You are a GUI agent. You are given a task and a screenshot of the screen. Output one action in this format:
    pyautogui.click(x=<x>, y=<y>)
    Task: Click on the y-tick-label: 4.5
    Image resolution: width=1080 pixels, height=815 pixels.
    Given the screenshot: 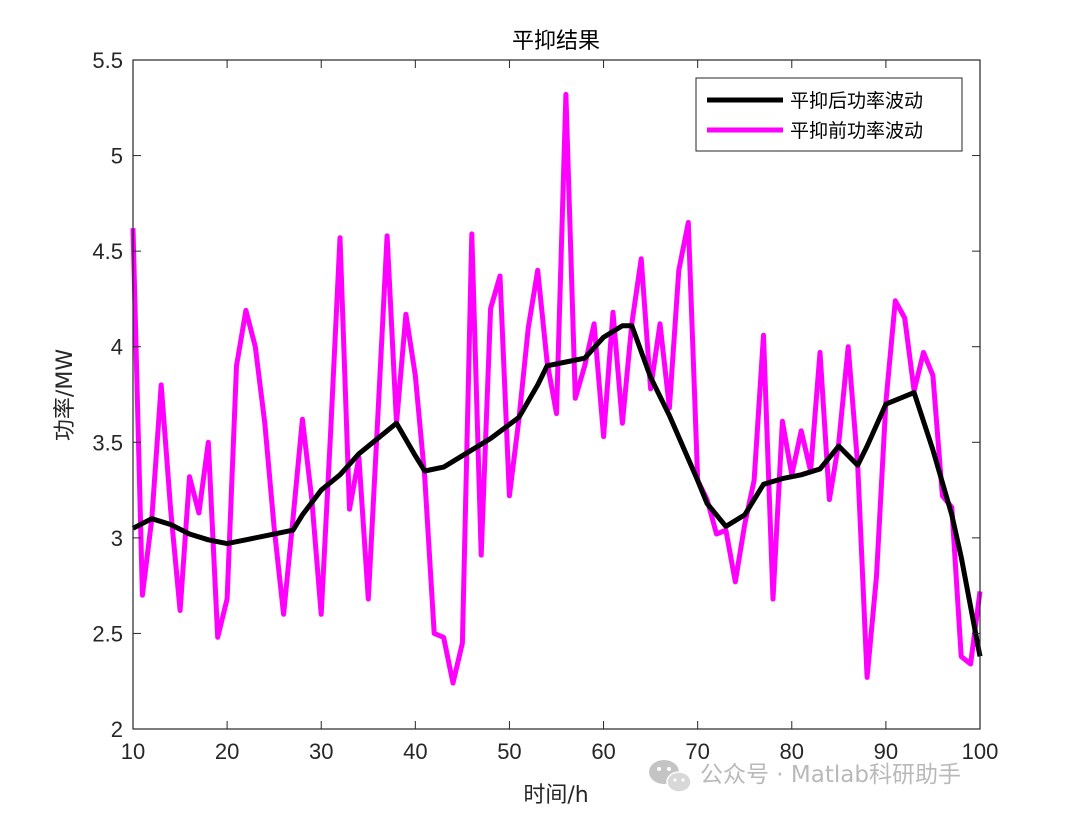 What is the action you would take?
    pyautogui.click(x=107, y=251)
    